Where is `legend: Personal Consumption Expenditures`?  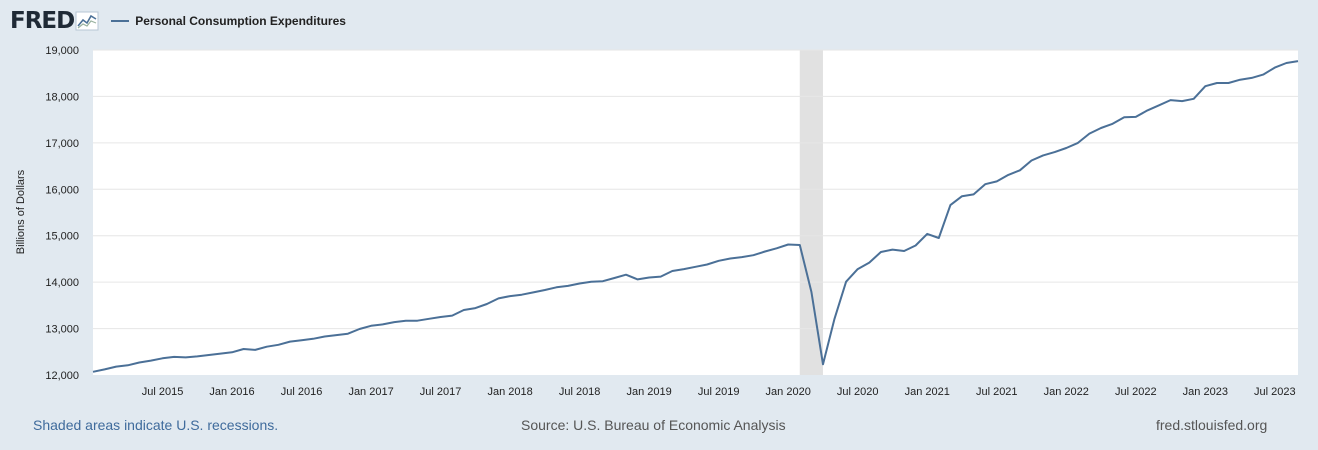 legend: Personal Consumption Expenditures is located at coordinates (228, 21).